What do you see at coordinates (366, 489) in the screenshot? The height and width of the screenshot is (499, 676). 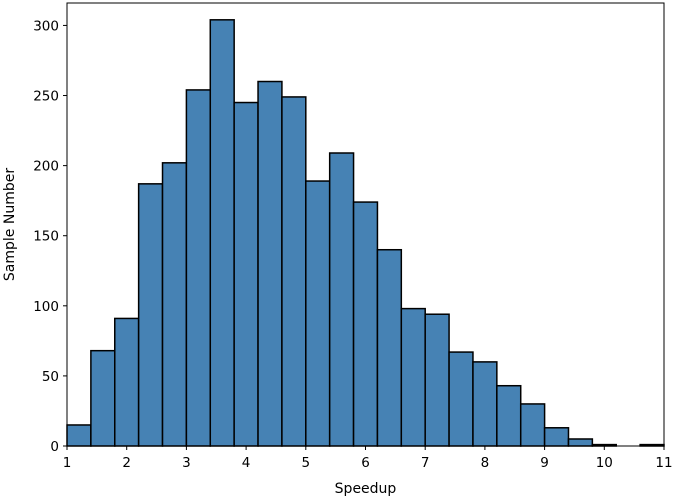 I see `x-axis-label: Speedup` at bounding box center [366, 489].